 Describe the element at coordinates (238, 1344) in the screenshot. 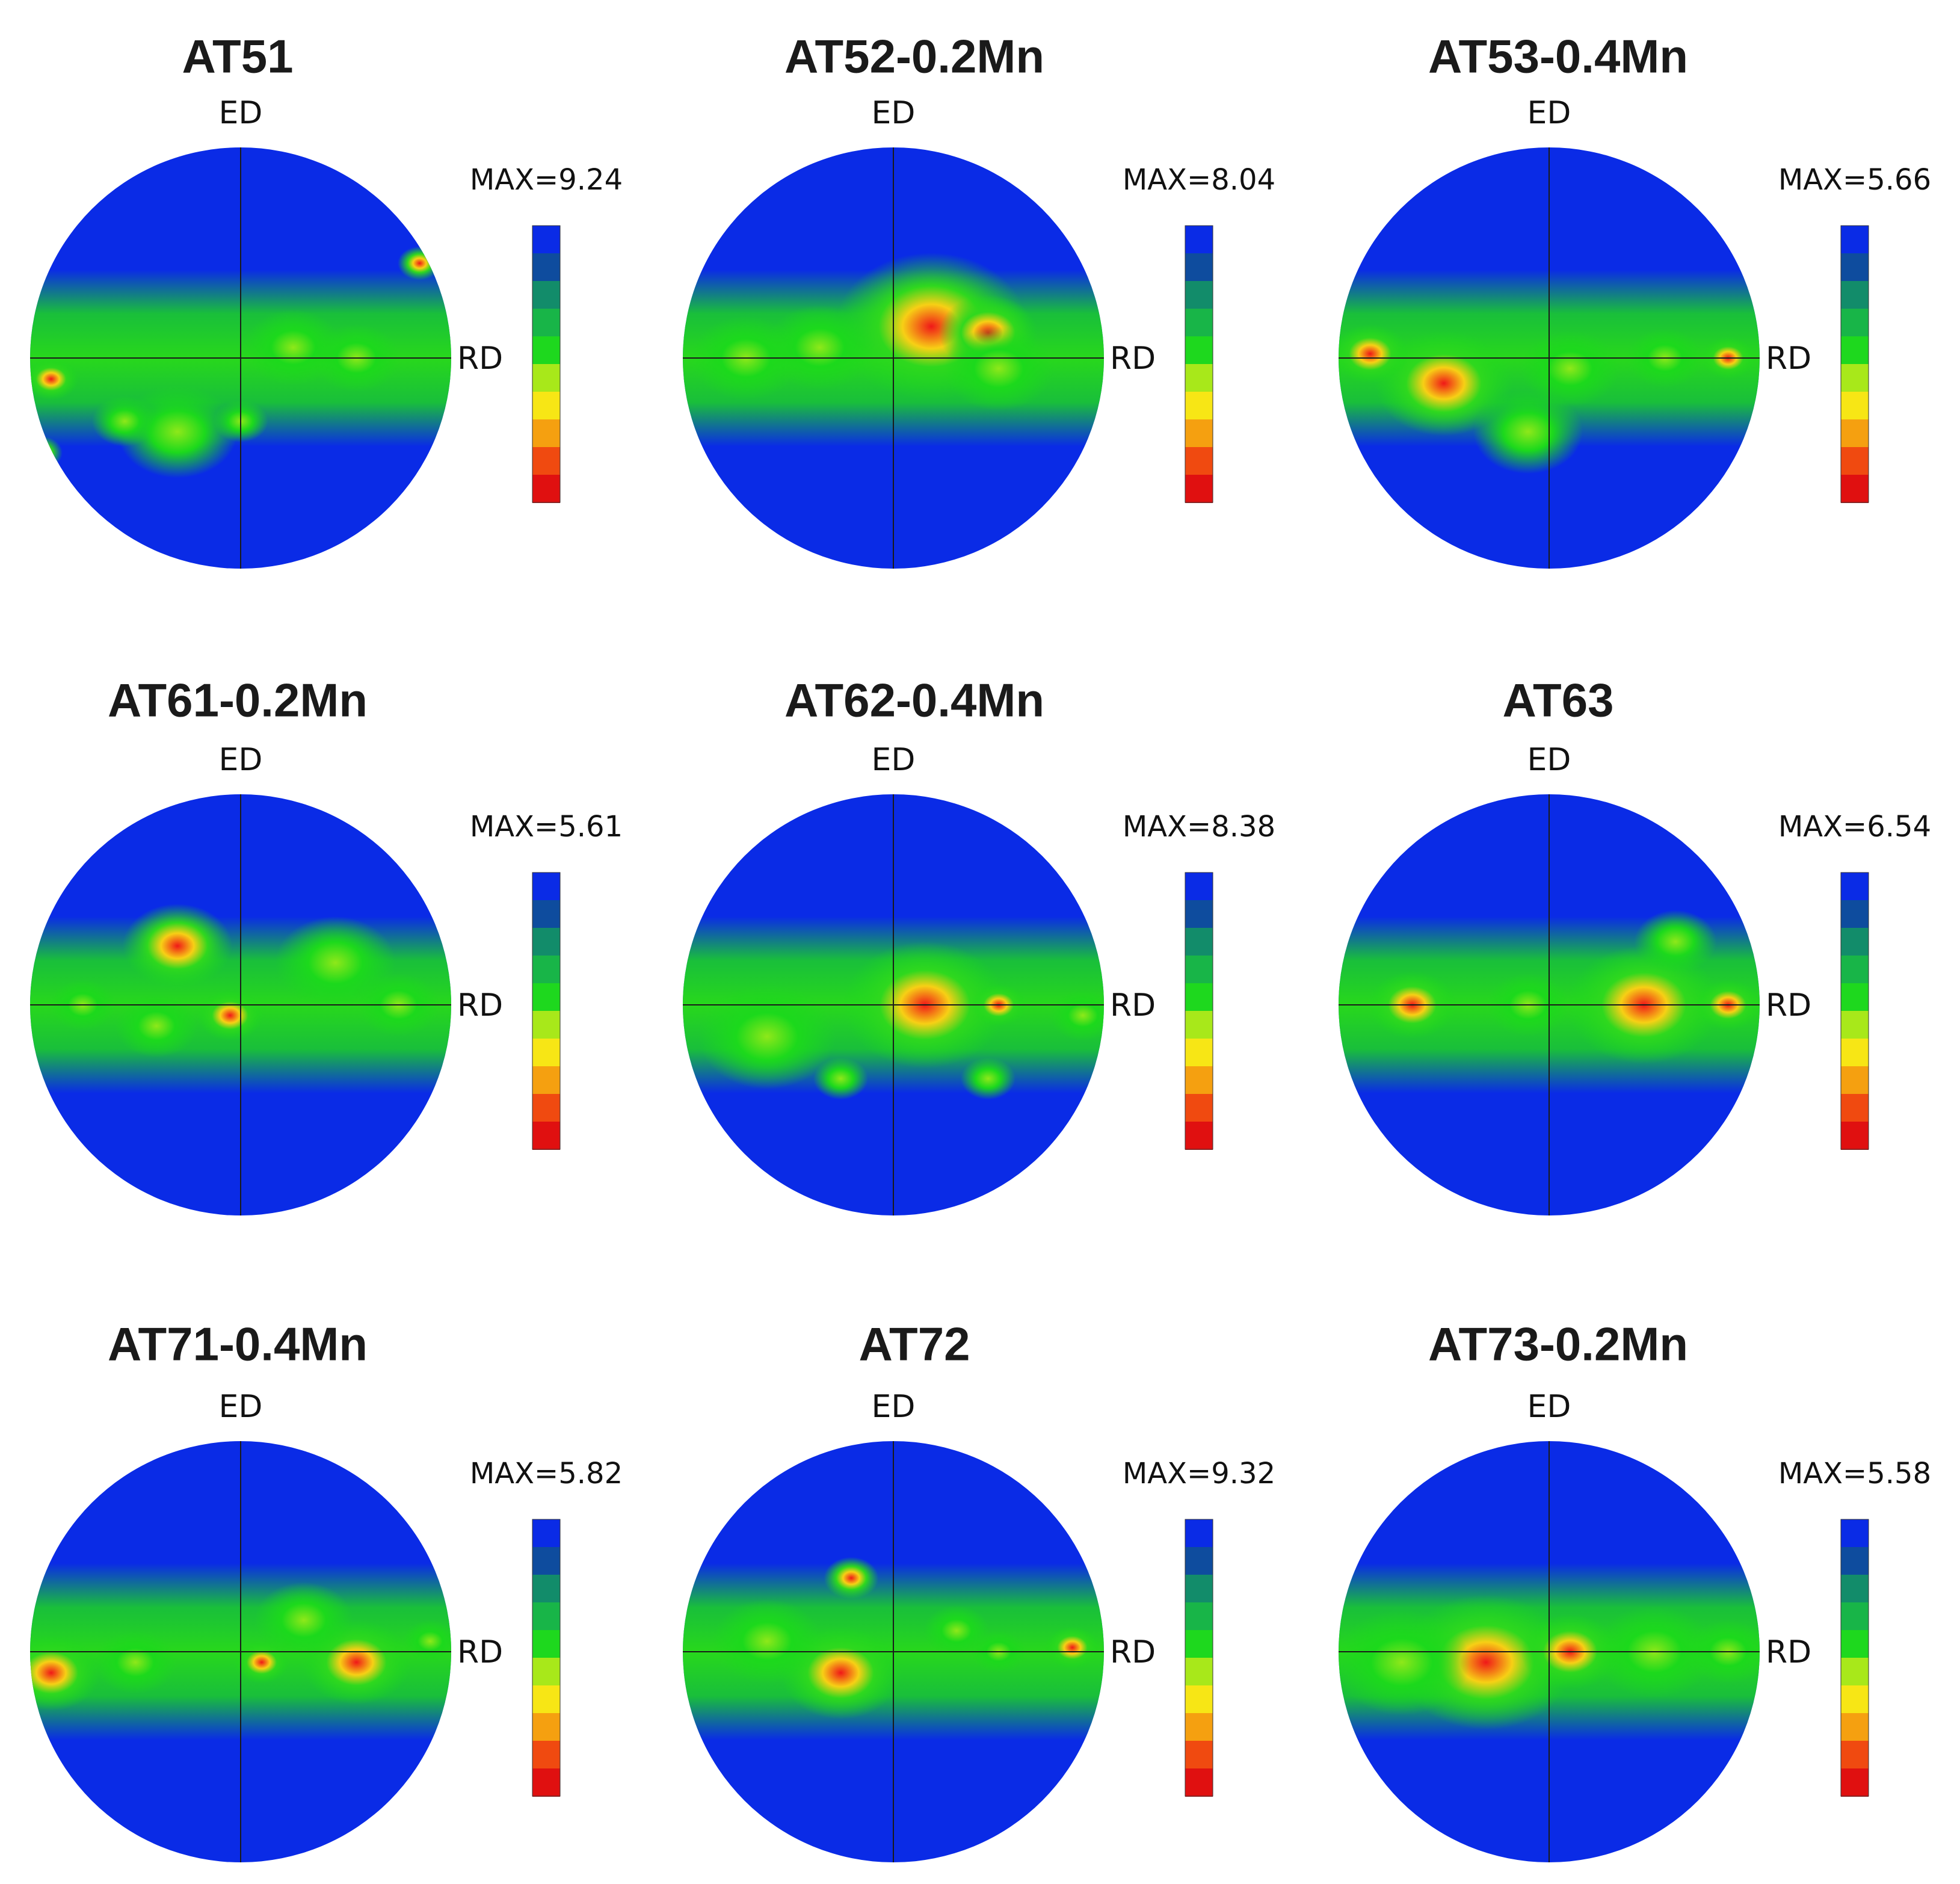

I see `panel-title: AT71-0.4Mn` at that location.